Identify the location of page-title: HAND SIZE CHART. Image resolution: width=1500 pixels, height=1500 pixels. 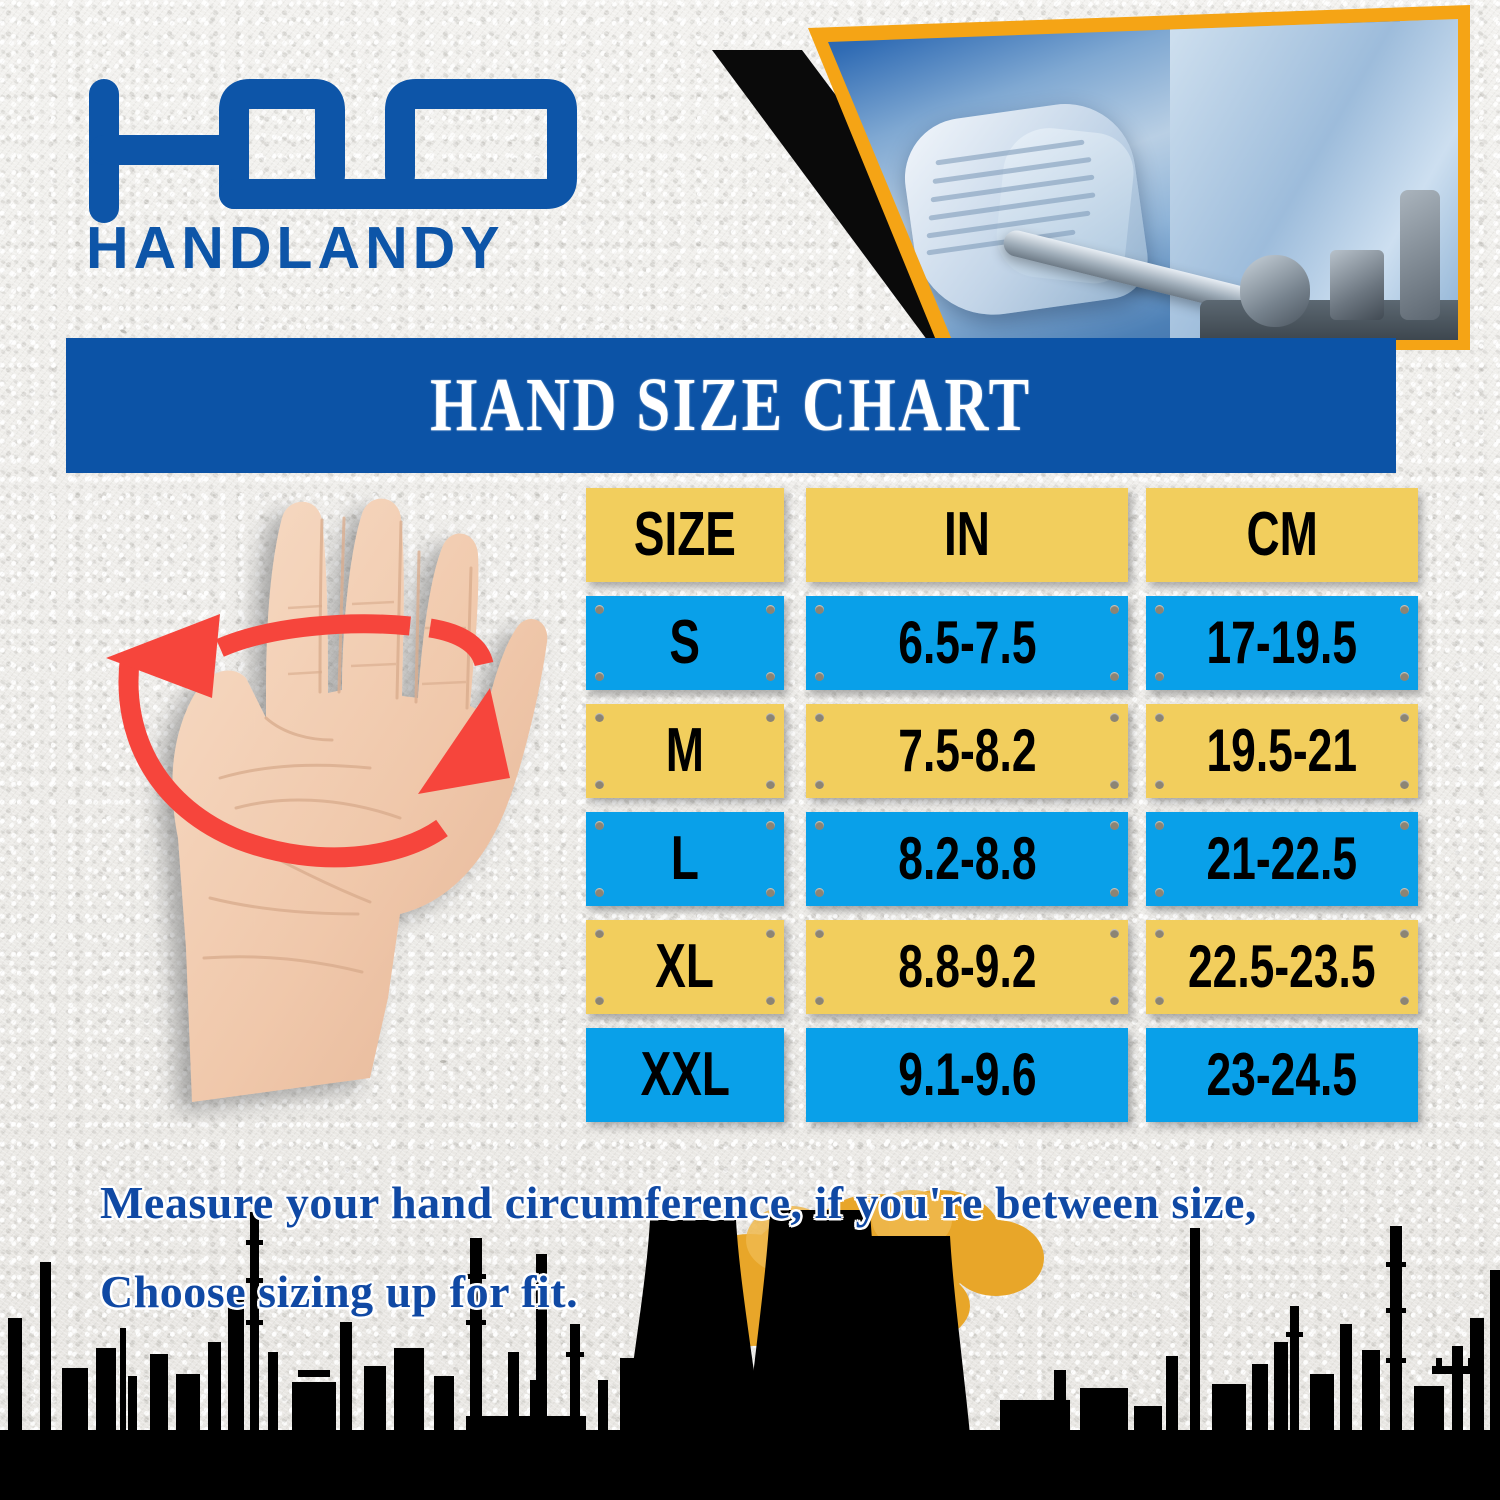
(731, 405).